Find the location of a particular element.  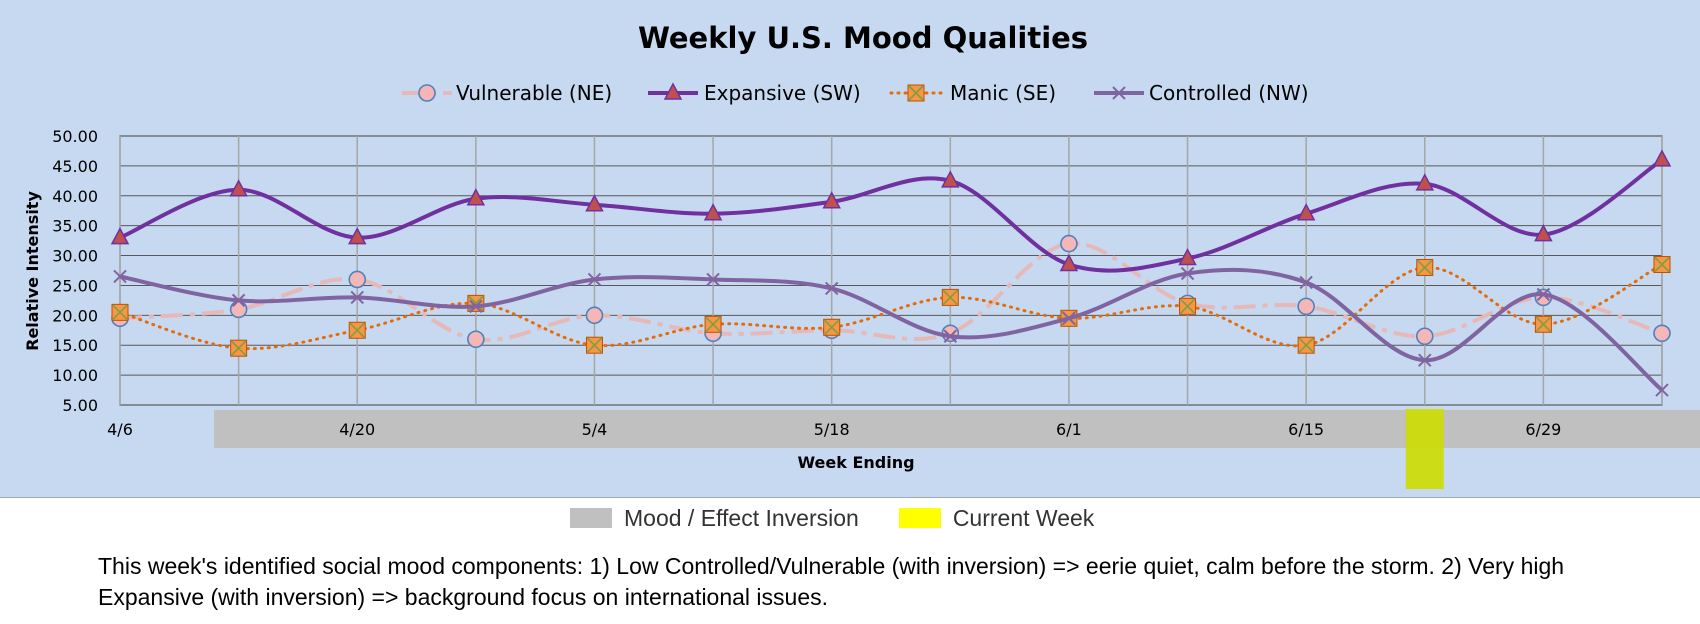

x-tick-label: 5/4 is located at coordinates (595, 429).